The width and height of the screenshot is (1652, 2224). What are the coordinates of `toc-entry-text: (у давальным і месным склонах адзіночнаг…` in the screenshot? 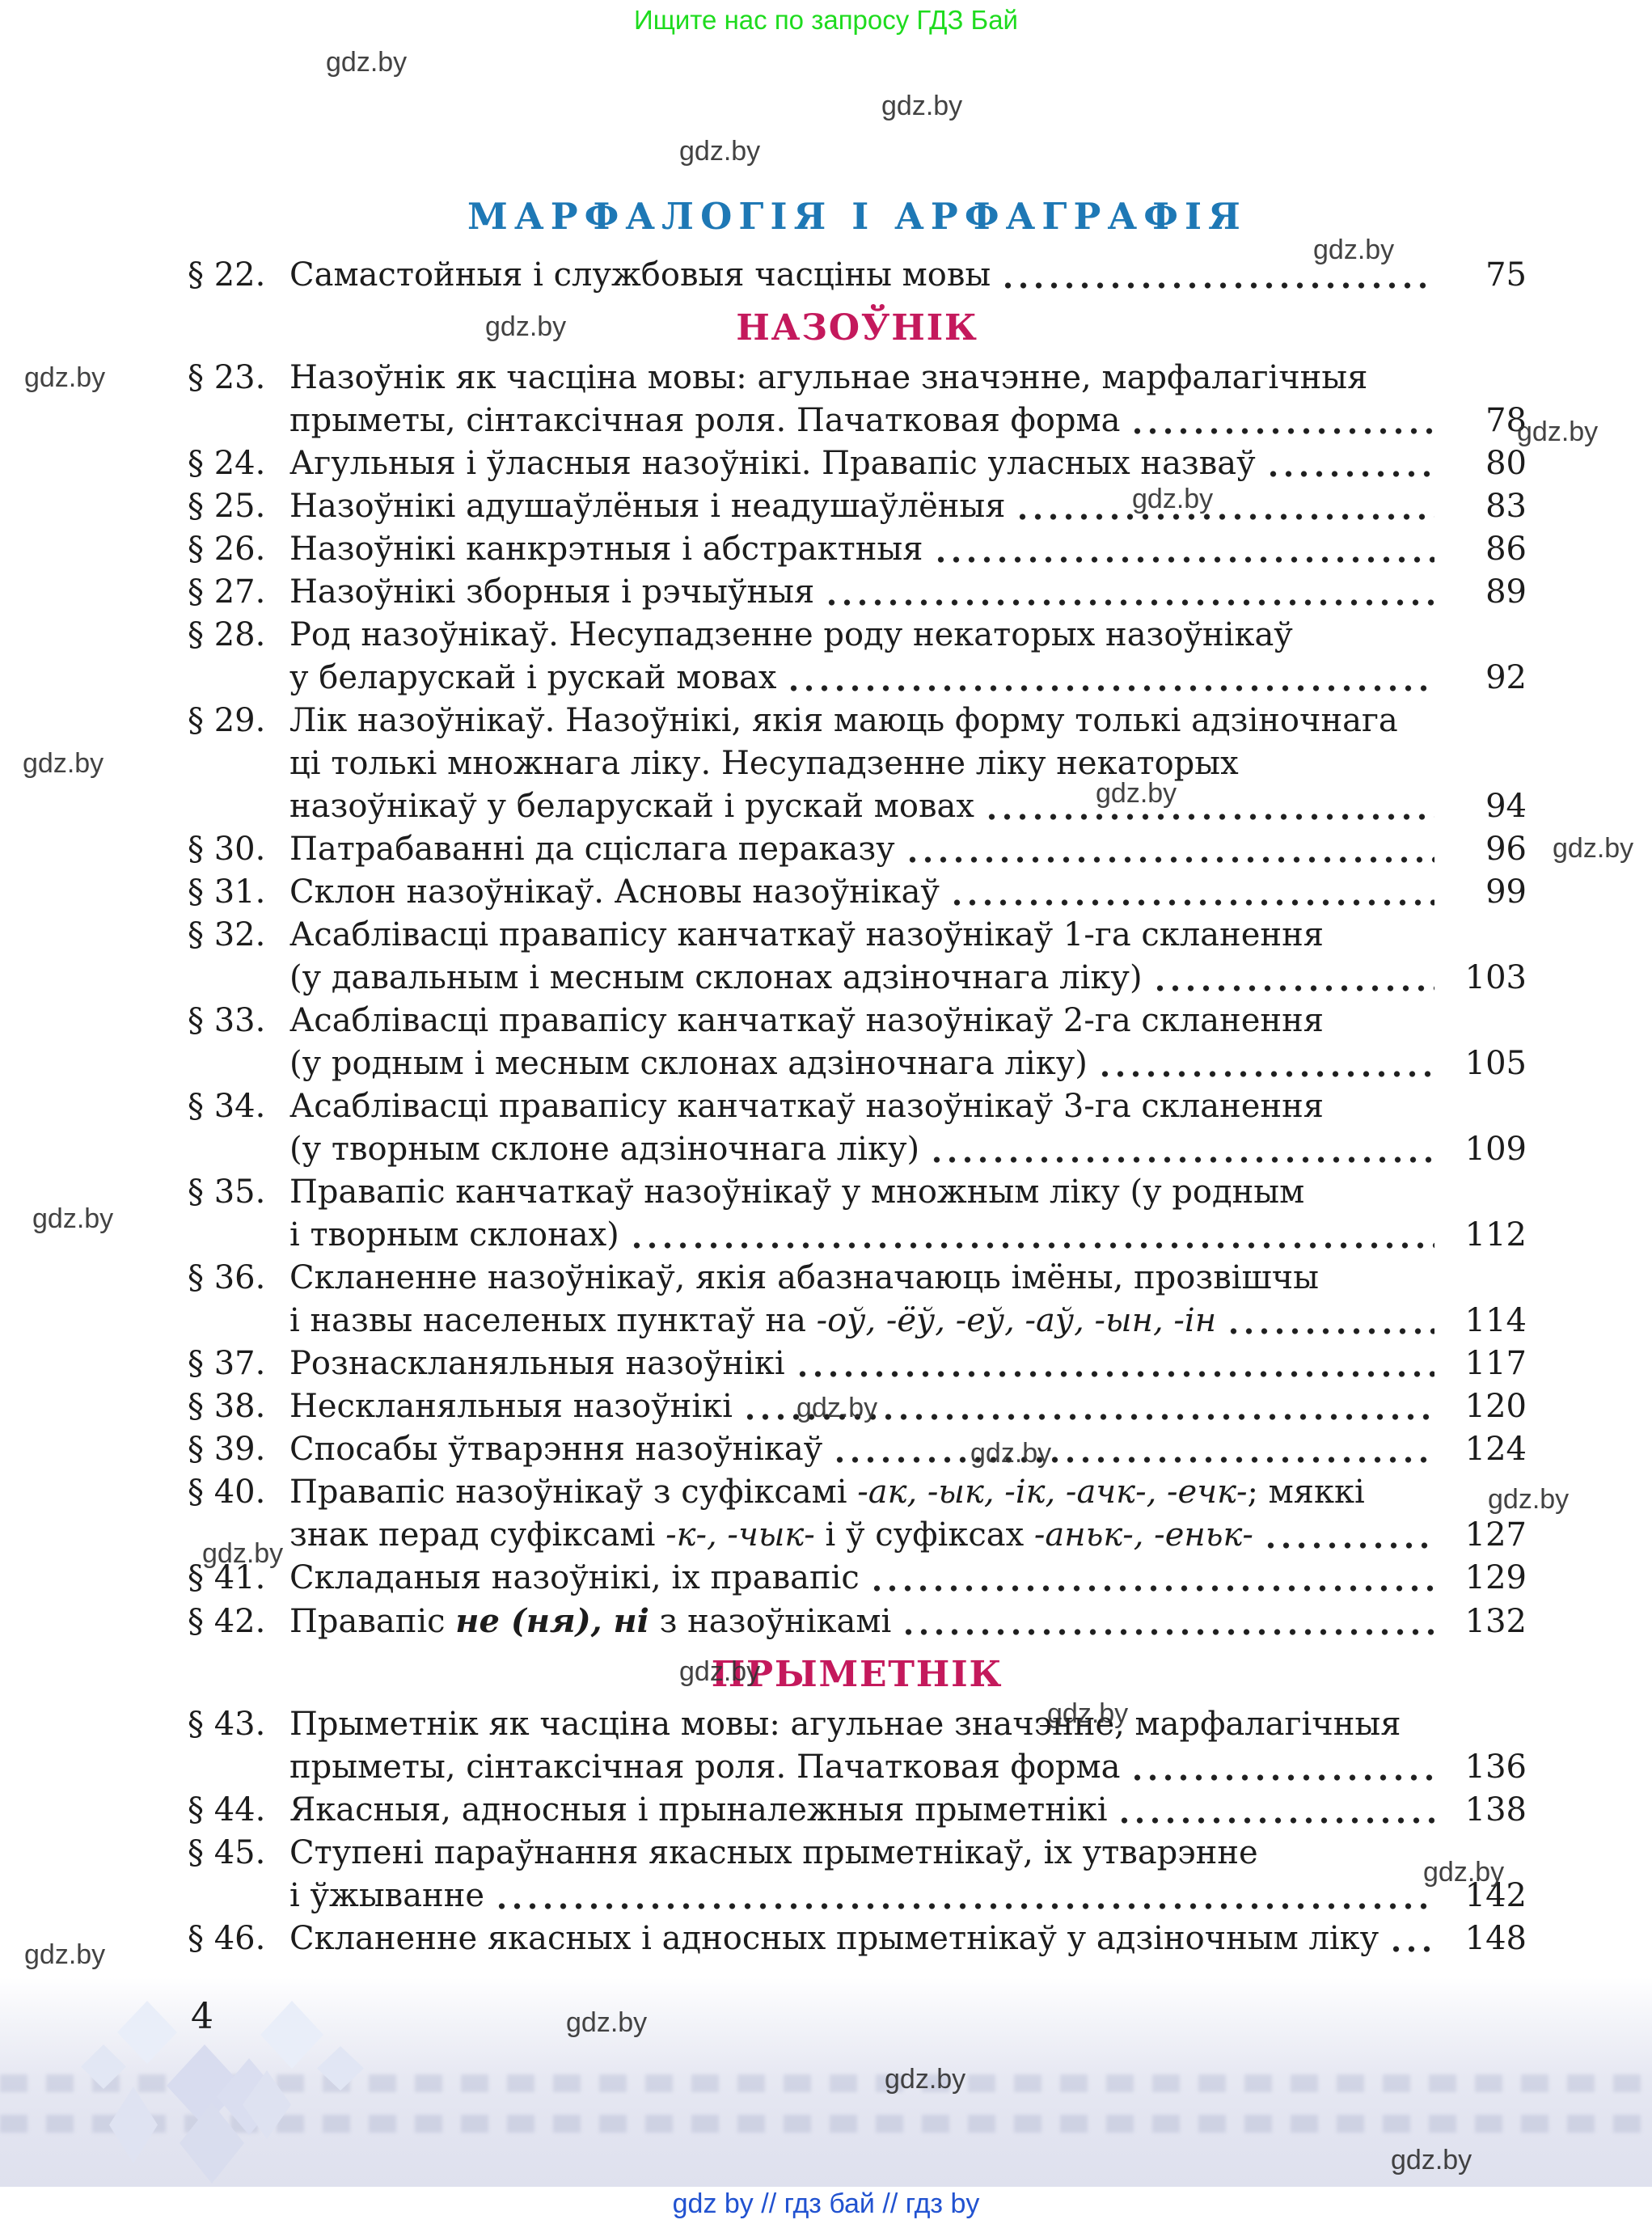 It's located at (716, 978).